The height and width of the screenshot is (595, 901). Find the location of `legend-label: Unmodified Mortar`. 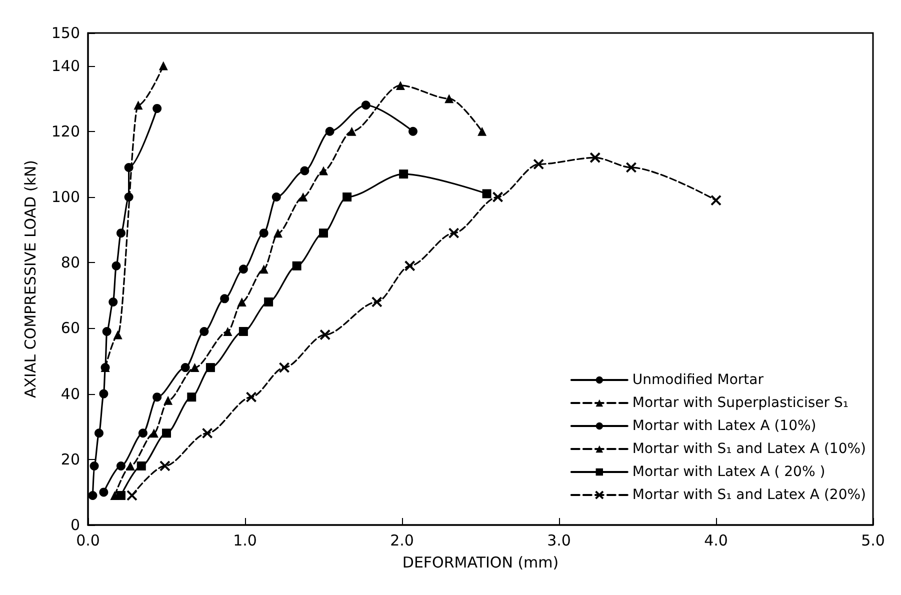

legend-label: Unmodified Mortar is located at coordinates (698, 380).